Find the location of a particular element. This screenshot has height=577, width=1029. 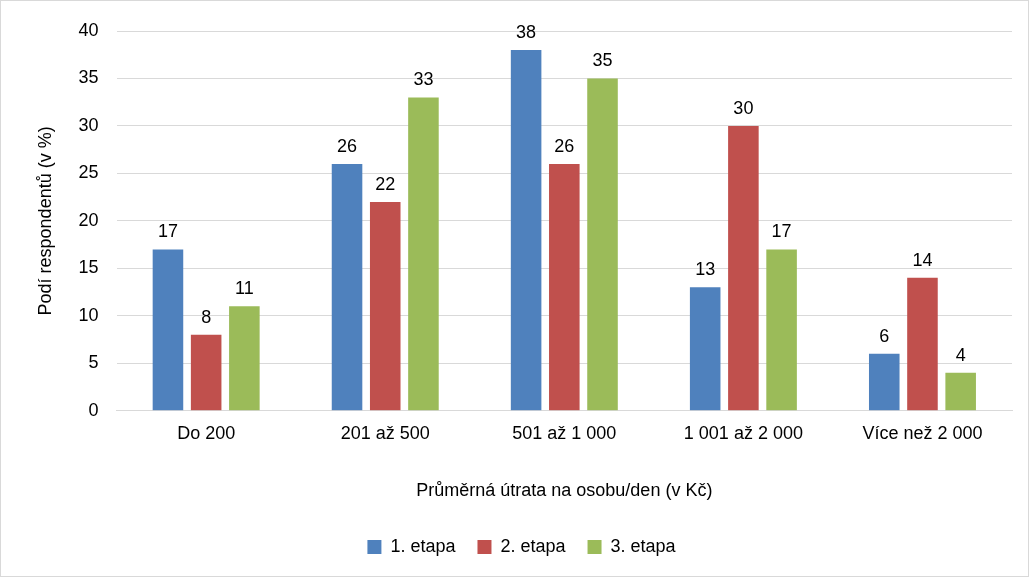

data-label: 22 is located at coordinates (385, 183).